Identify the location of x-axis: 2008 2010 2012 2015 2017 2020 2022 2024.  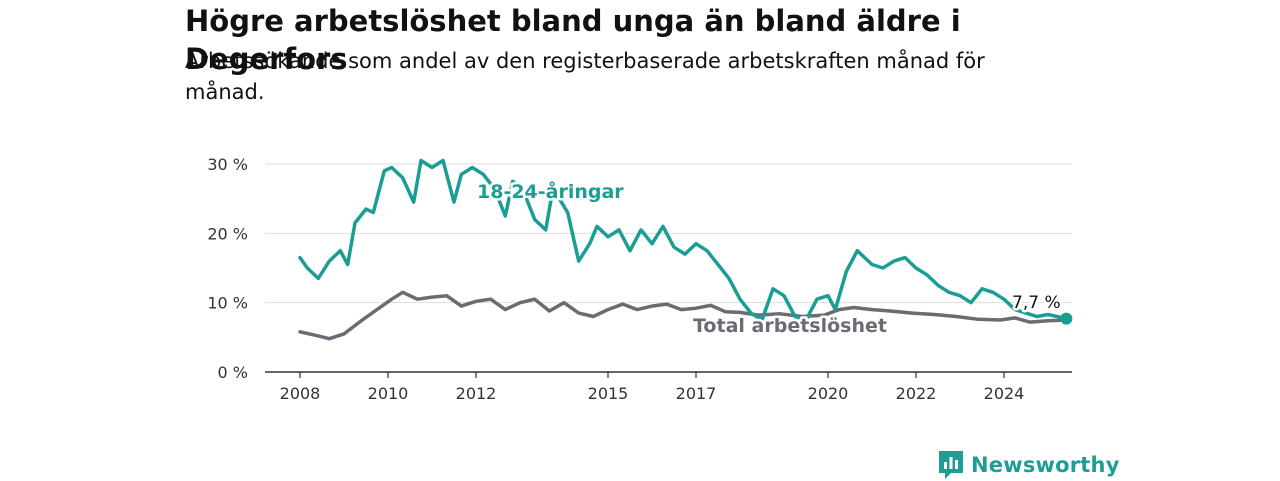
(668, 387).